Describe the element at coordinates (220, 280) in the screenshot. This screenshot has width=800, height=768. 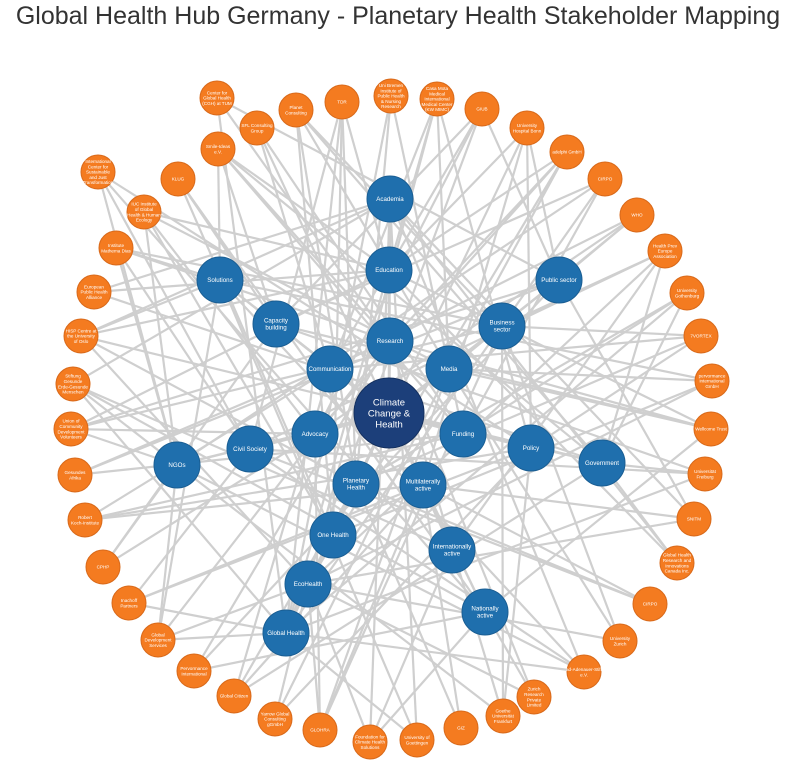
I see `category-node: Solutions` at that location.